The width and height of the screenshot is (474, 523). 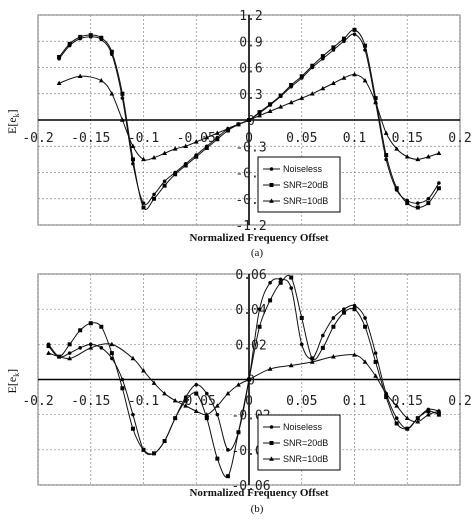 I want to click on x-tick-label: -0.15, so click(x=90, y=138).